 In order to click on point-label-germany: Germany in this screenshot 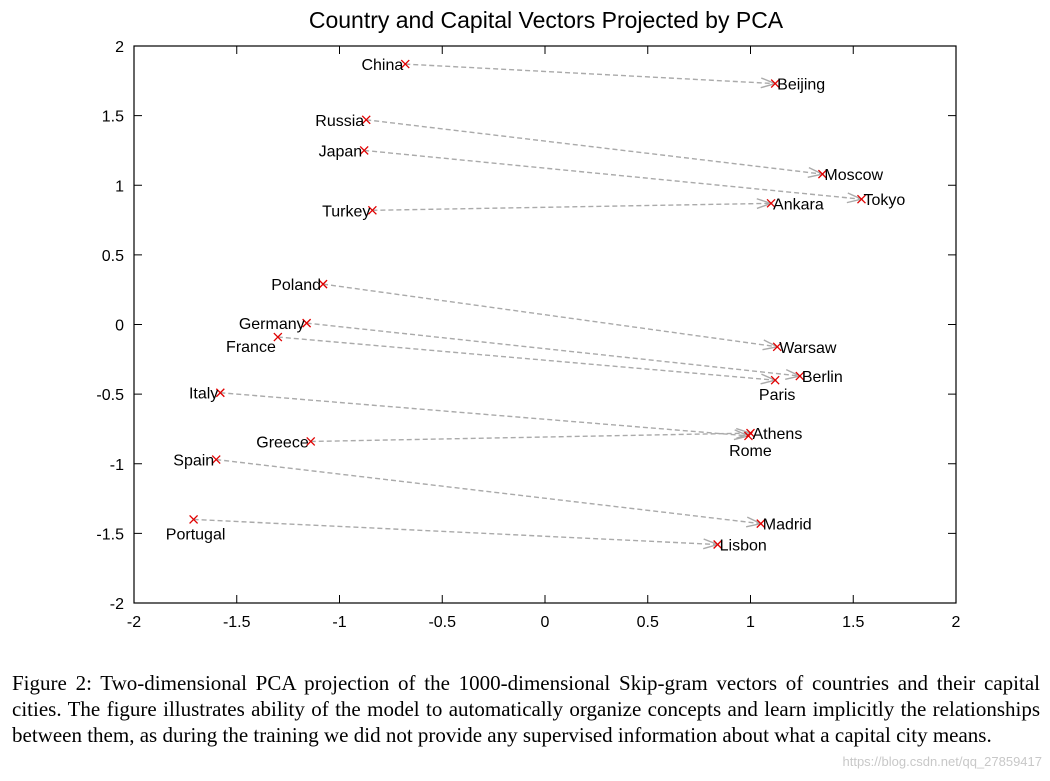, I will do `click(272, 324)`.